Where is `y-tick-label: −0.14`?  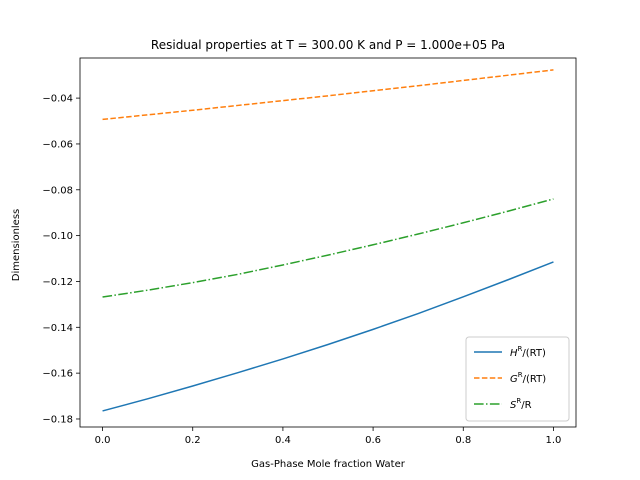
y-tick-label: −0.14 is located at coordinates (57, 328).